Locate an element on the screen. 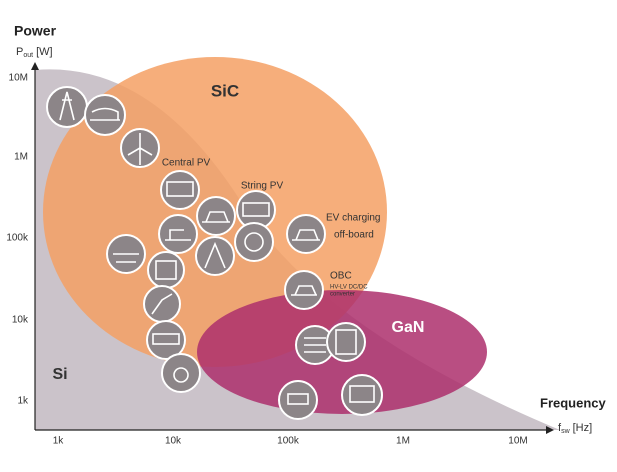 Image resolution: width=617 pixels, height=472 pixels. x-title: Frequency is located at coordinates (573, 402).